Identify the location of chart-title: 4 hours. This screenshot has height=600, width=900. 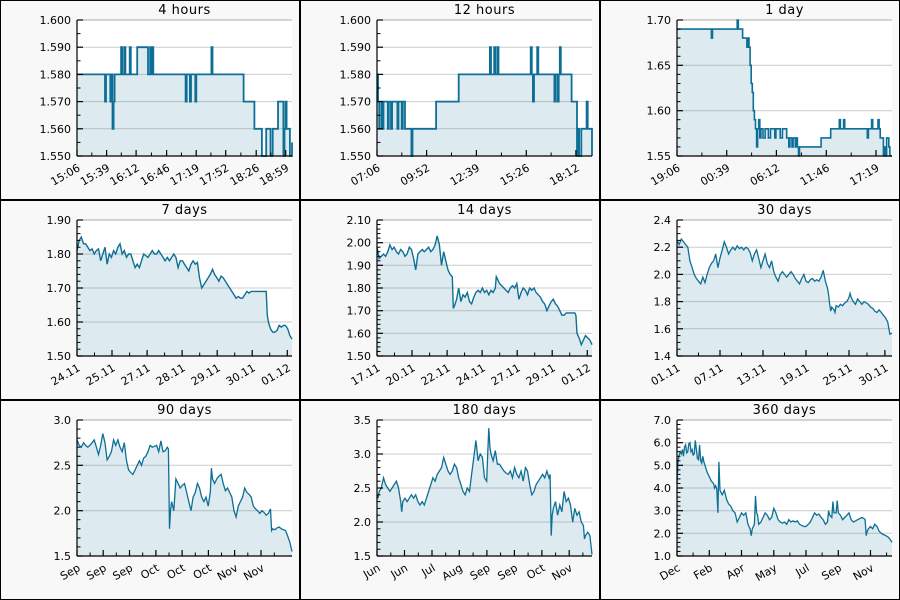
(184, 10).